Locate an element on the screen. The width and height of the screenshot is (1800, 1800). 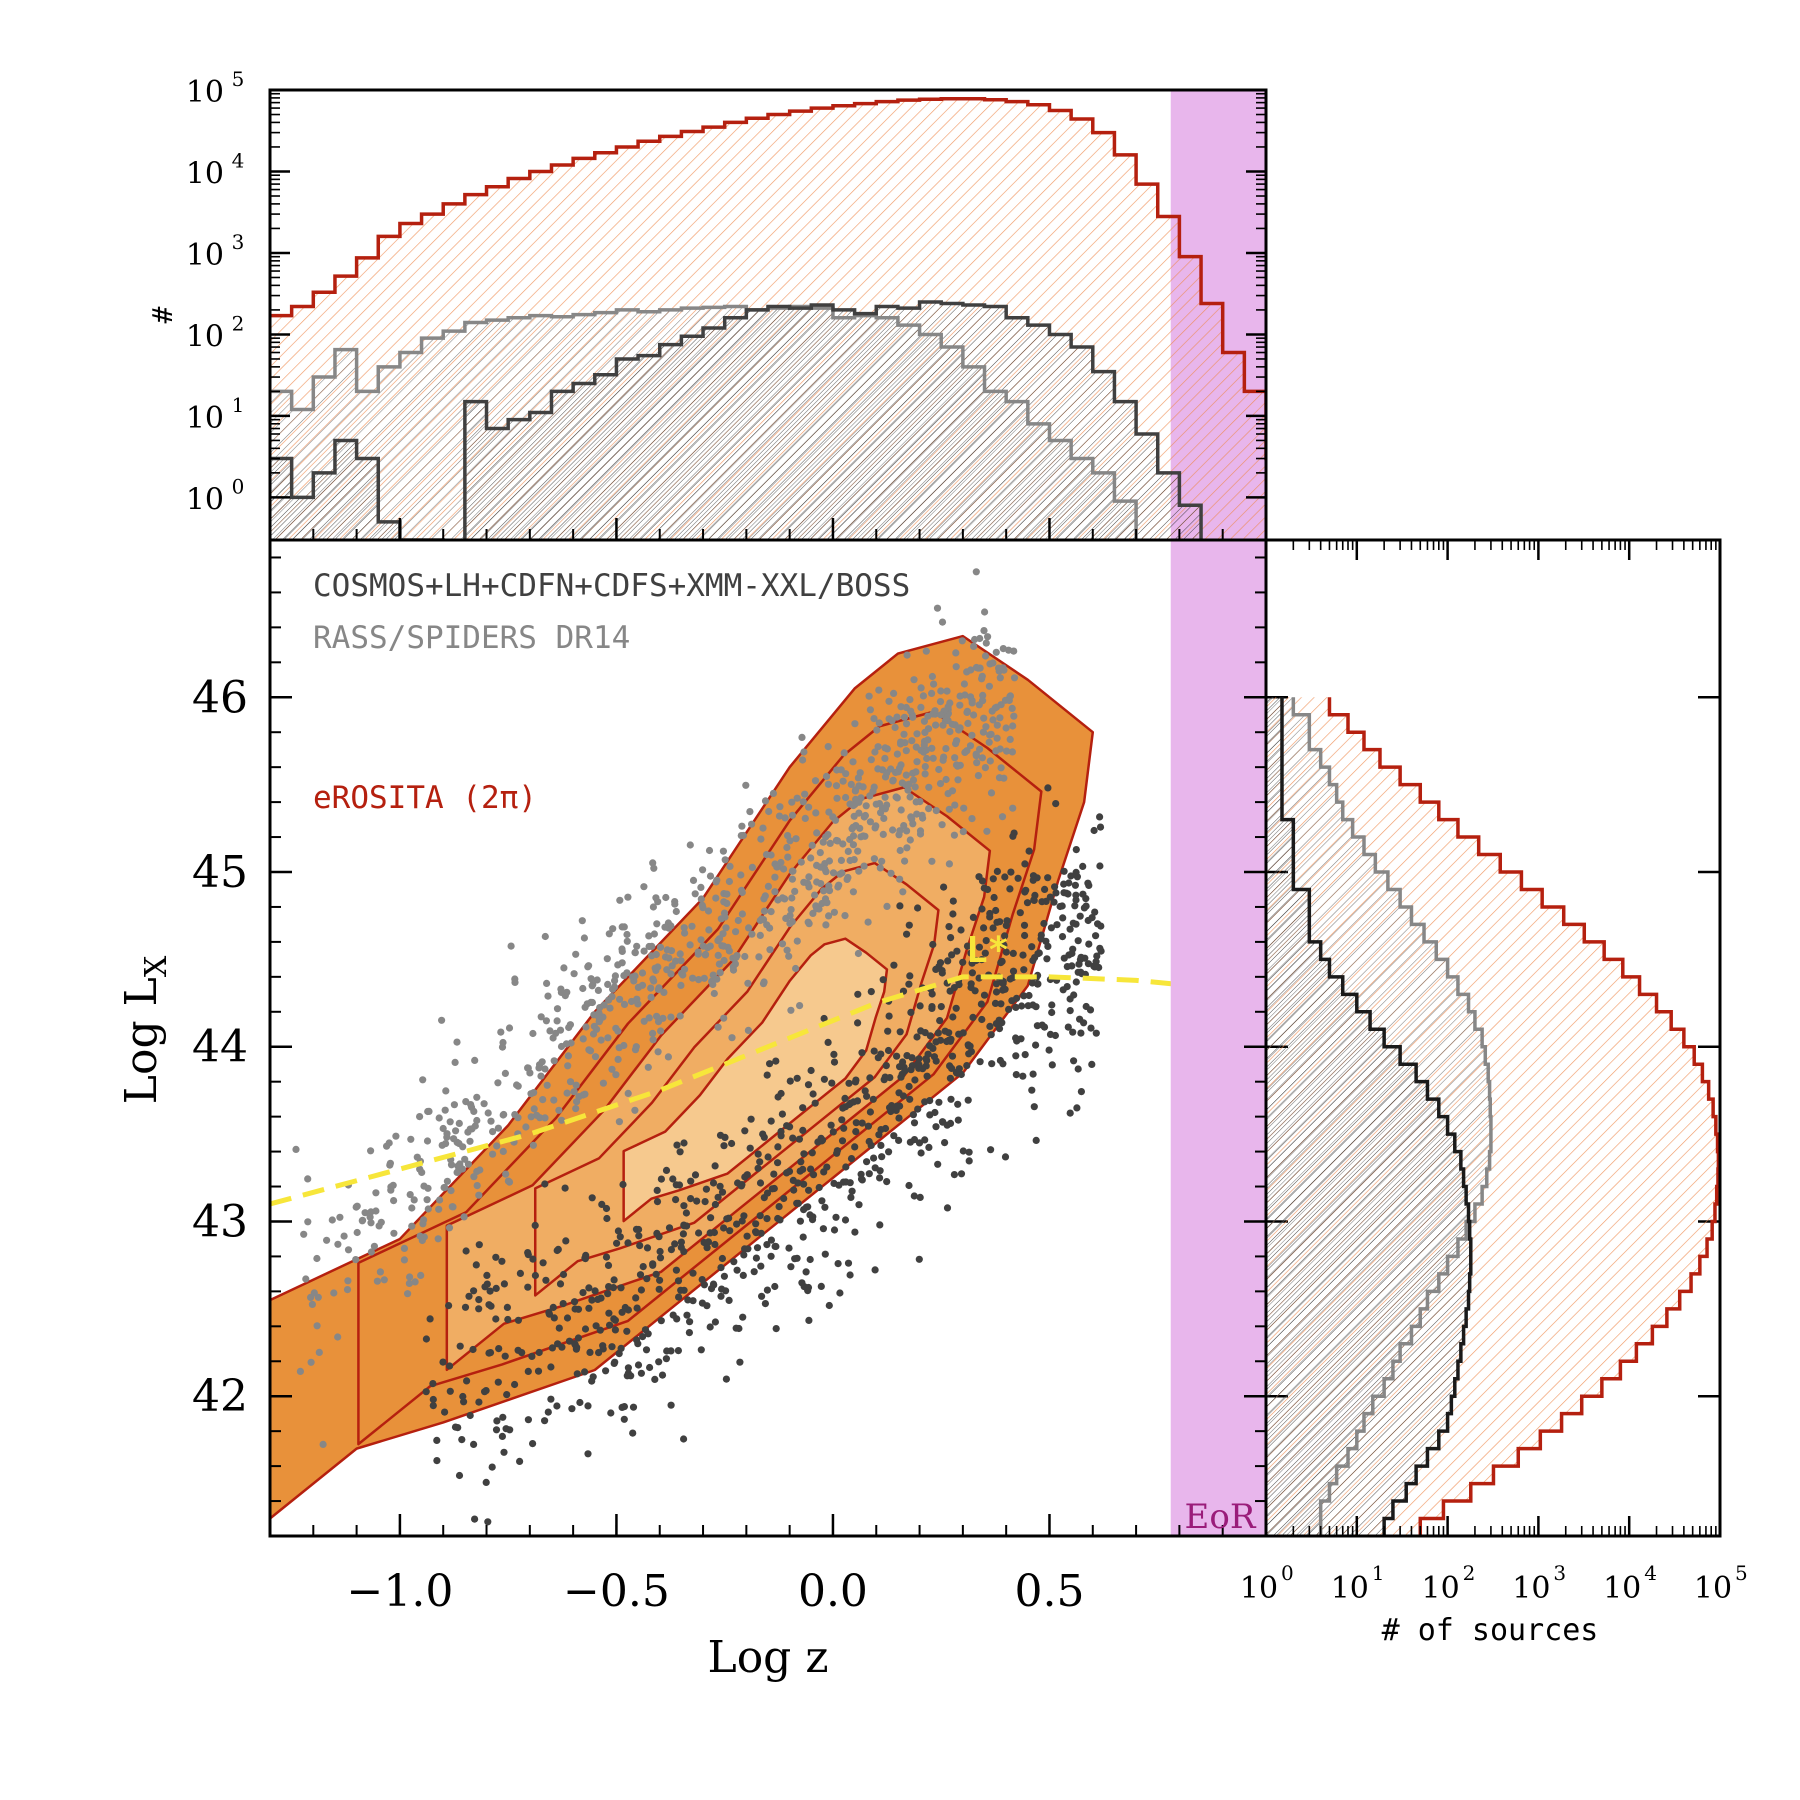
top-ytick-label: 10 is located at coordinates (205, 336).